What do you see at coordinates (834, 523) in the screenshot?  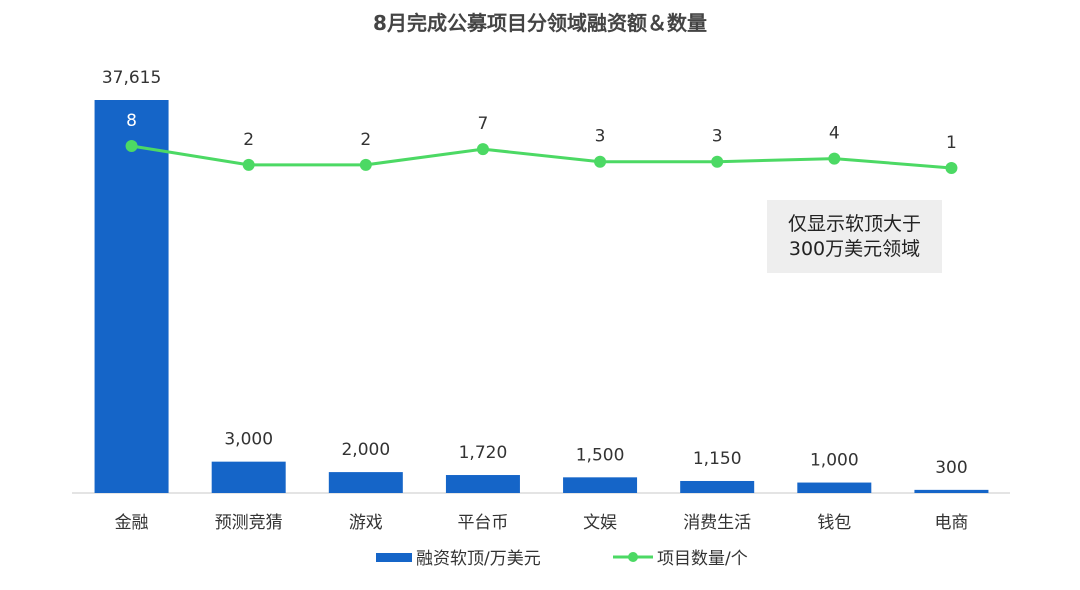 I see `category-label: 钱包` at bounding box center [834, 523].